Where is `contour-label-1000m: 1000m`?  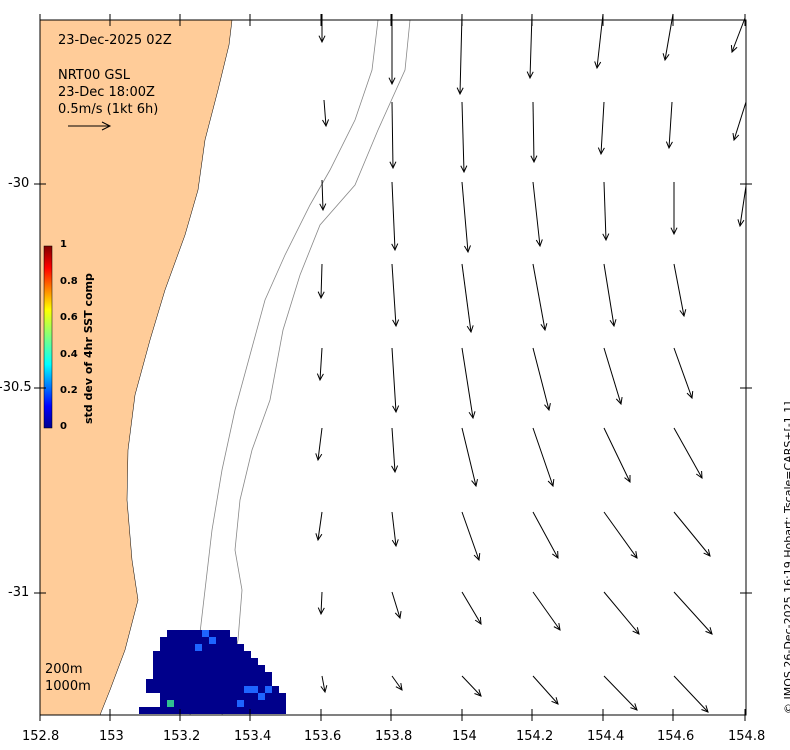 contour-label-1000m: 1000m is located at coordinates (68, 686).